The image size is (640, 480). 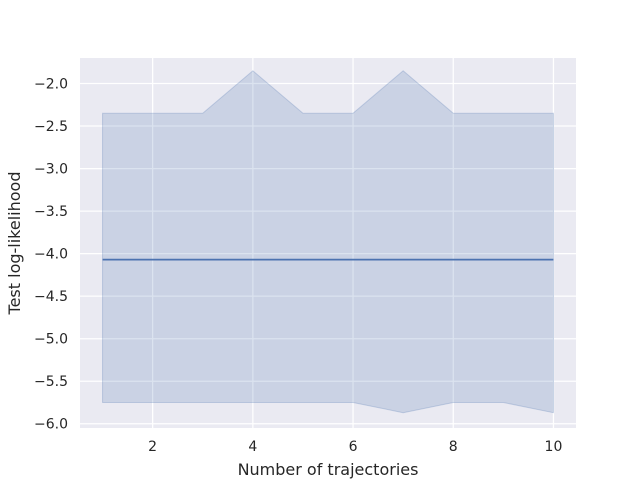 I want to click on x-tick-label: 4, so click(x=252, y=447).